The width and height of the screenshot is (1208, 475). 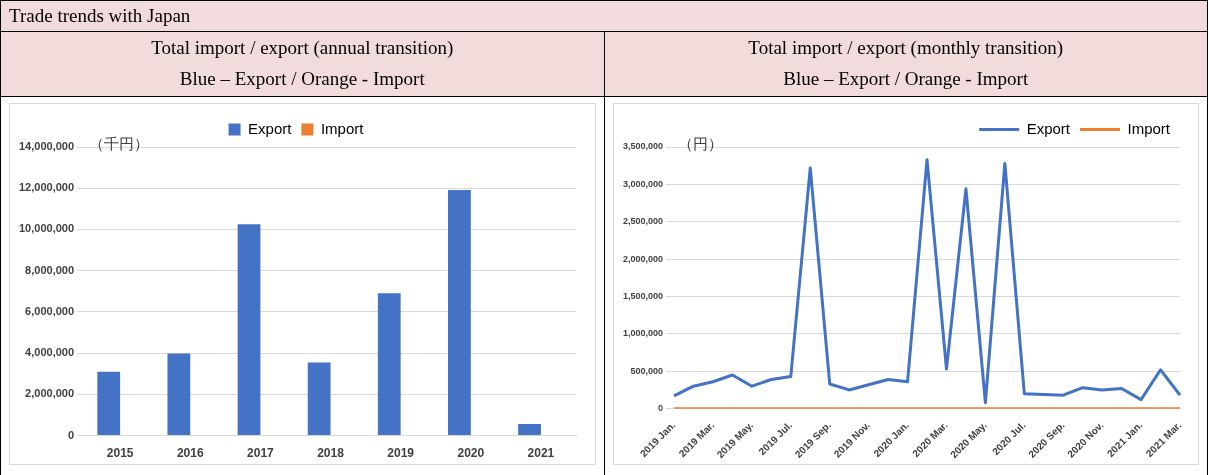 I want to click on y-tick-label: 12,000,000, so click(x=46, y=187).